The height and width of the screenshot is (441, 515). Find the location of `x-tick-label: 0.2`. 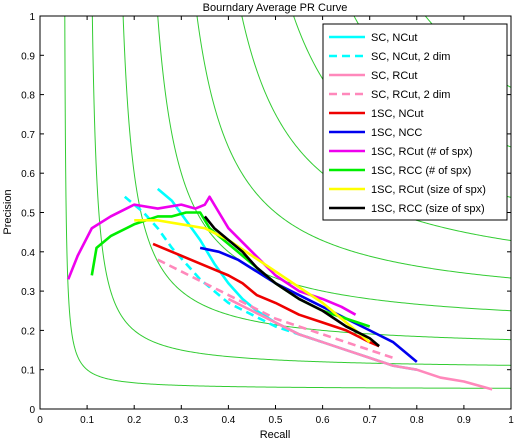

x-tick-label: 0.2 is located at coordinates (134, 420).